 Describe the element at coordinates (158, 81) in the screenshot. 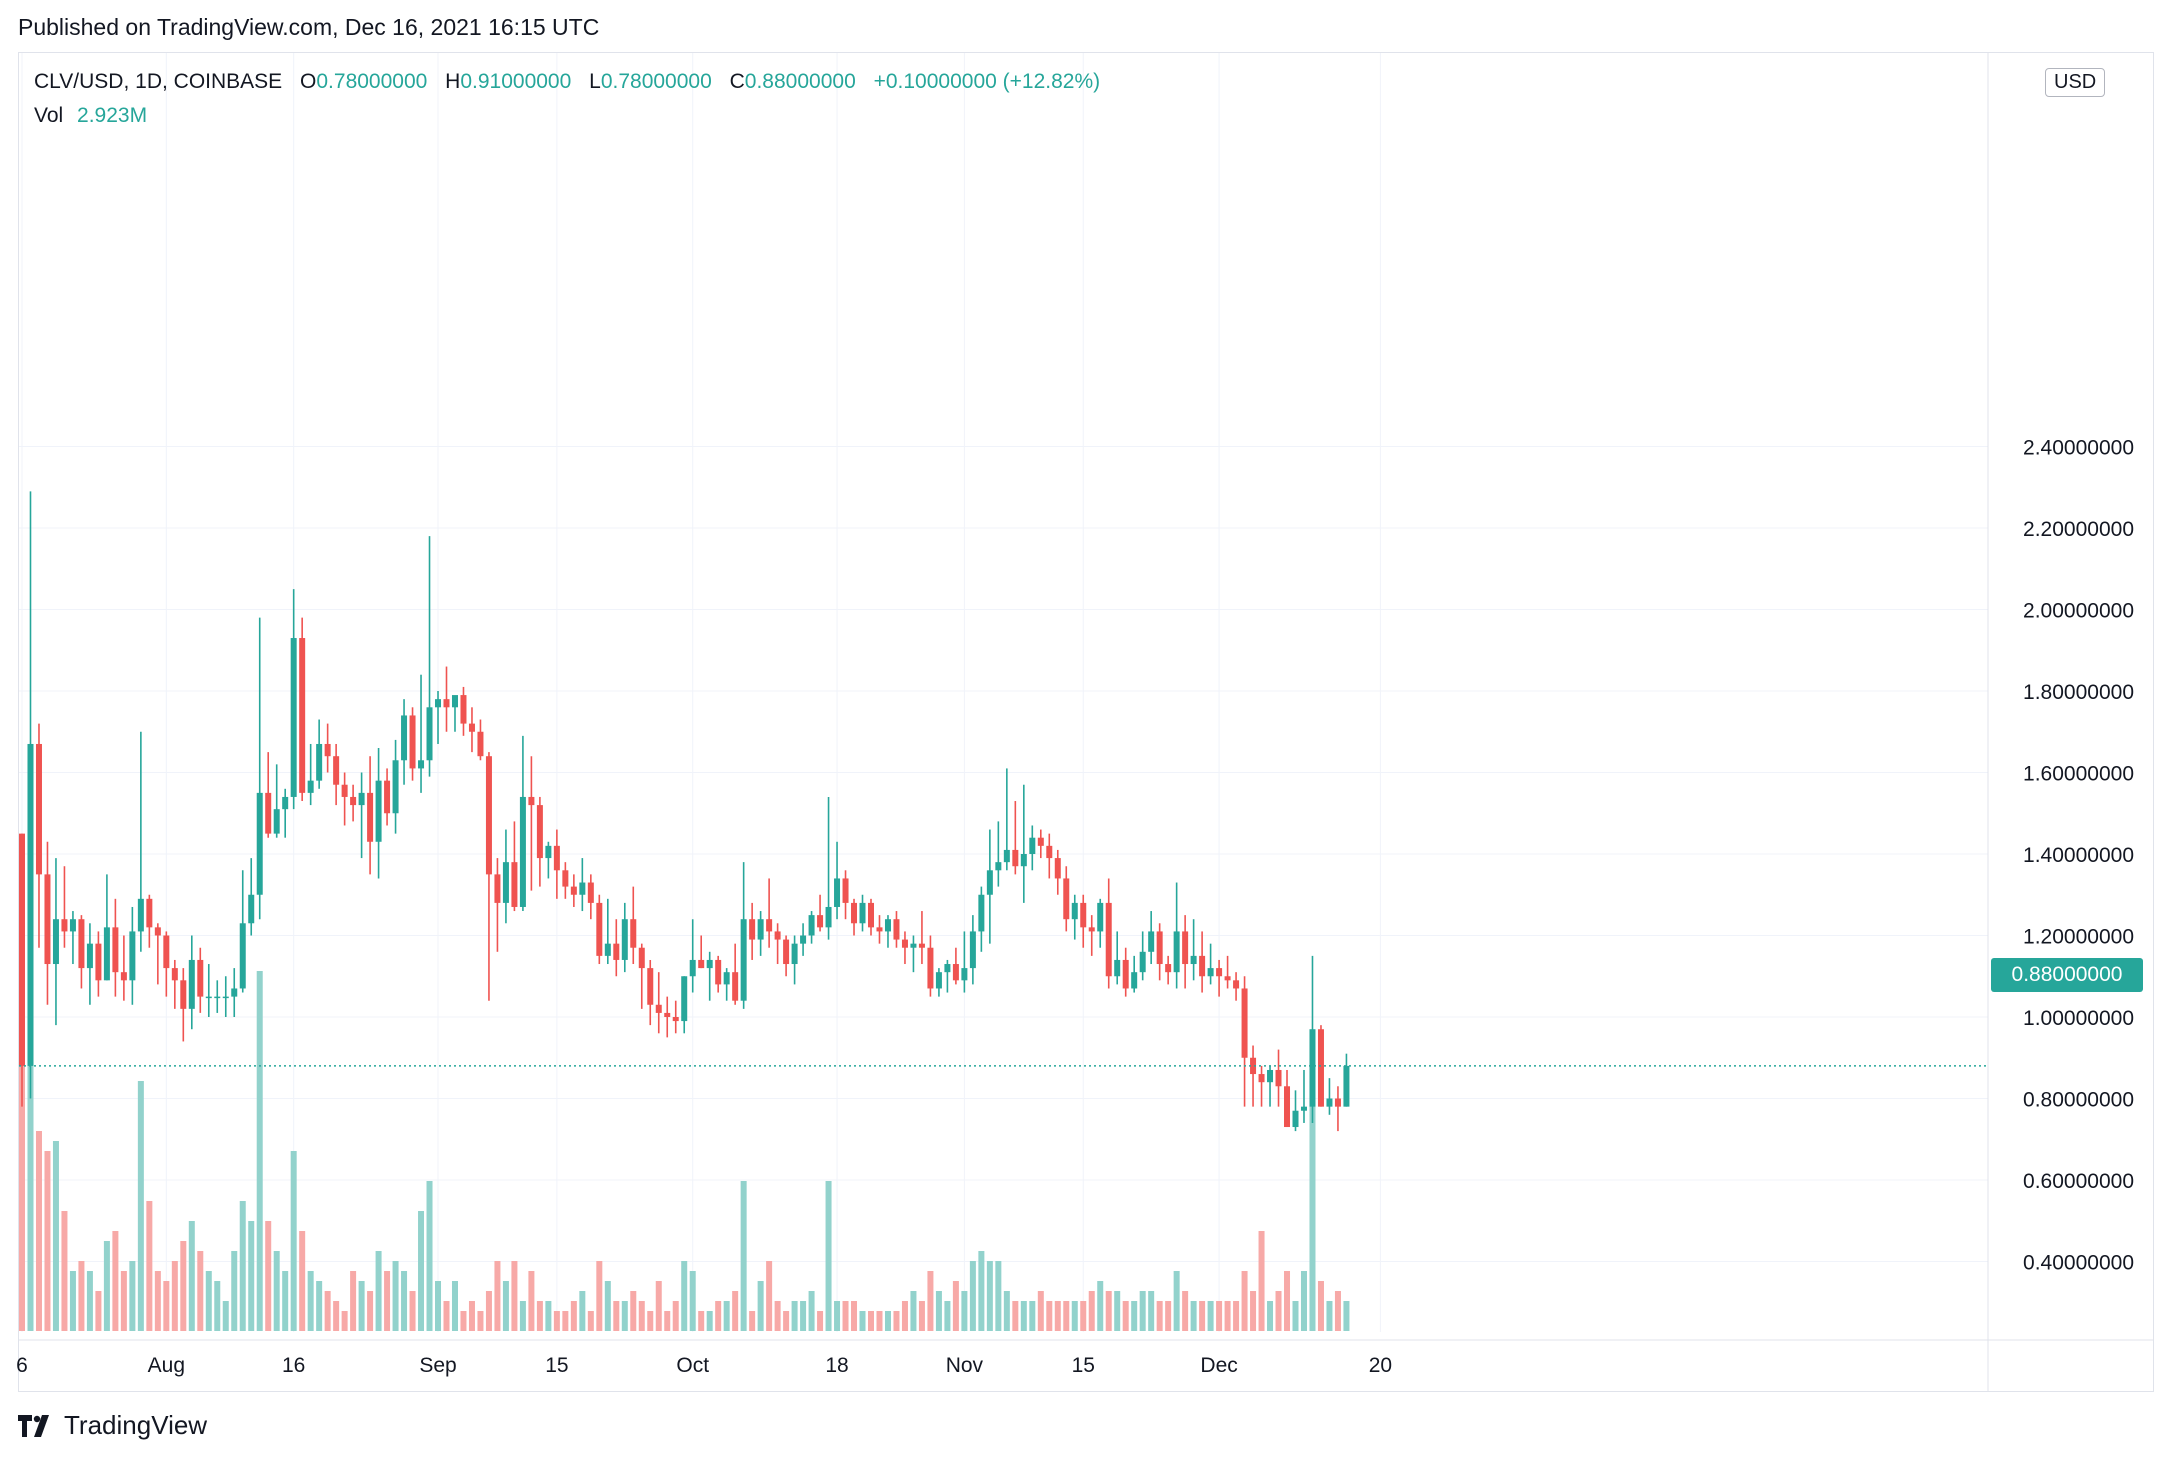

I see `symbol-label: CLV/USD, 1D, COINBASE` at that location.